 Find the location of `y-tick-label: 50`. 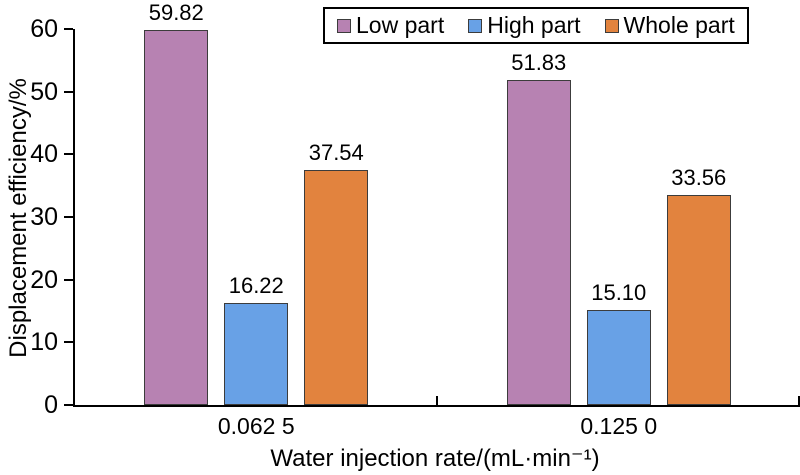

y-tick-label: 50 is located at coordinates (44, 91).